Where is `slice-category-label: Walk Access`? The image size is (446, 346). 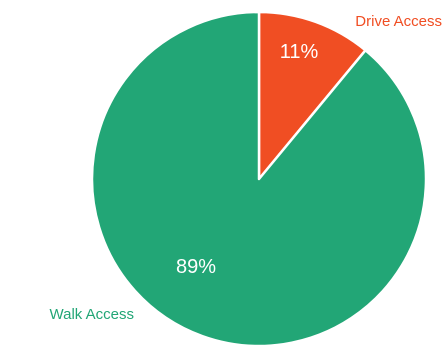 slice-category-label: Walk Access is located at coordinates (92, 314).